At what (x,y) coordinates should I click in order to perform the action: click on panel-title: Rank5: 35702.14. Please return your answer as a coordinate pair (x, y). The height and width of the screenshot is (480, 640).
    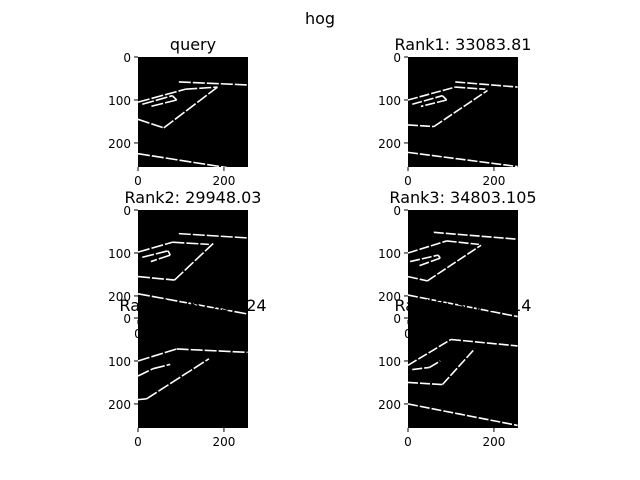
    Looking at the image, I should click on (463, 305).